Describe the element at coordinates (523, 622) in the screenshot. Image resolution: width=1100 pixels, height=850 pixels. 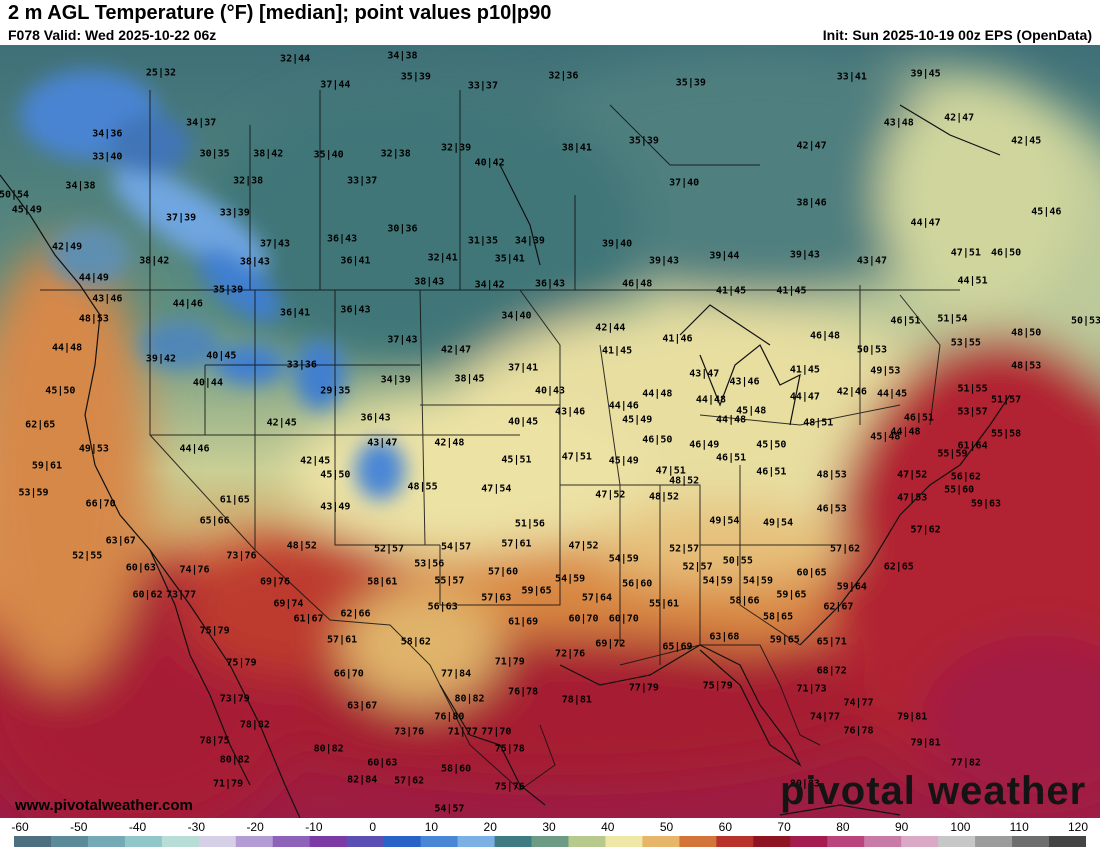
I see `point-value: 61|69` at that location.